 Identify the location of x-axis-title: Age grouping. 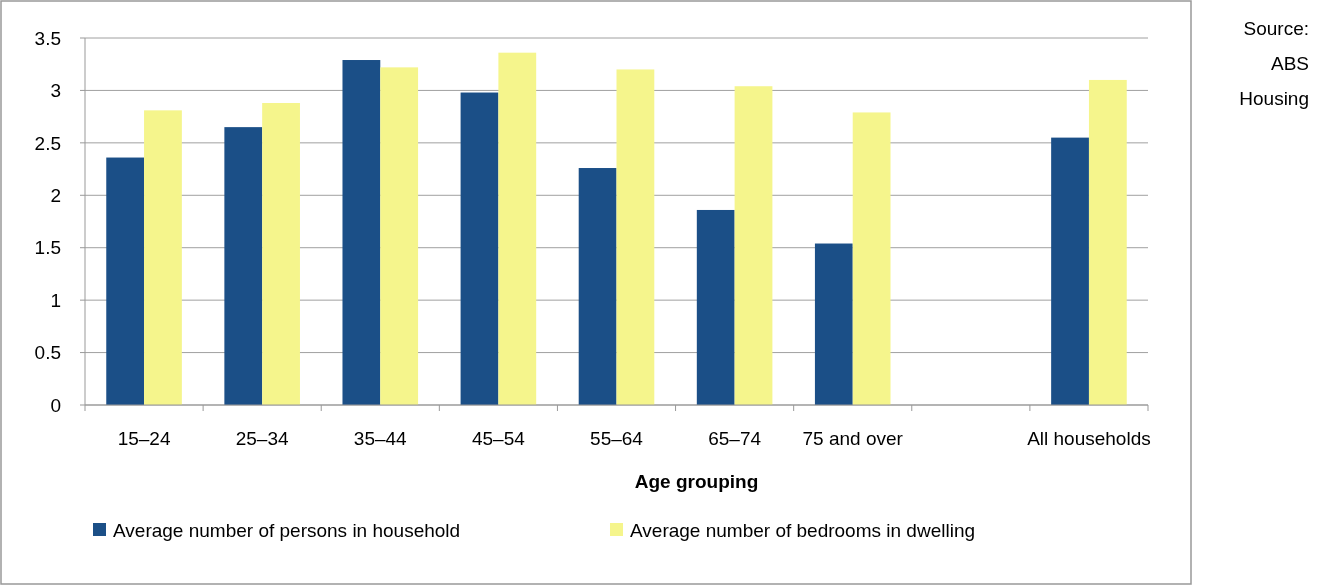
(696, 481).